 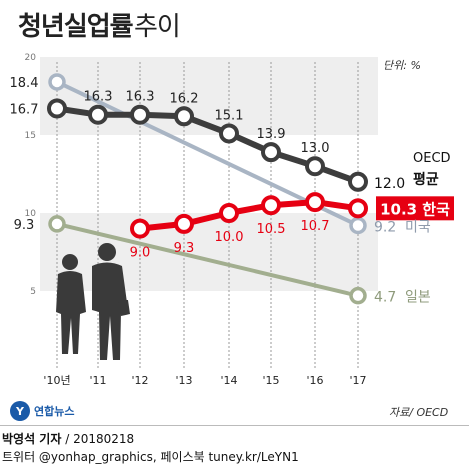 I want to click on y-tick-label: 20, so click(x=31, y=58).